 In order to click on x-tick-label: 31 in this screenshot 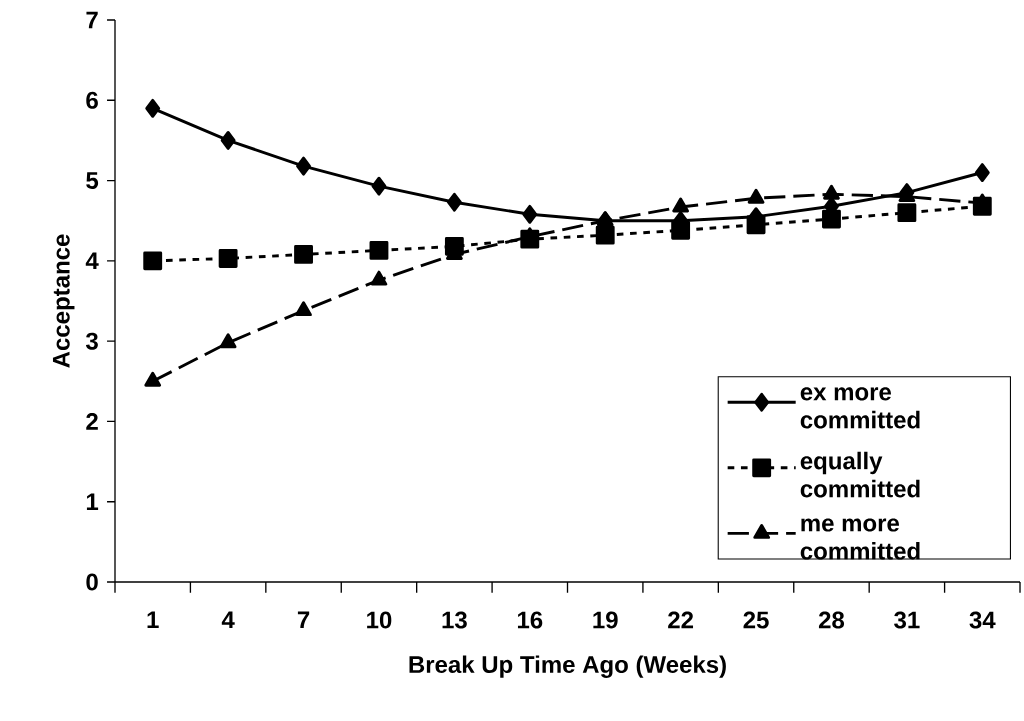, I will do `click(907, 620)`.